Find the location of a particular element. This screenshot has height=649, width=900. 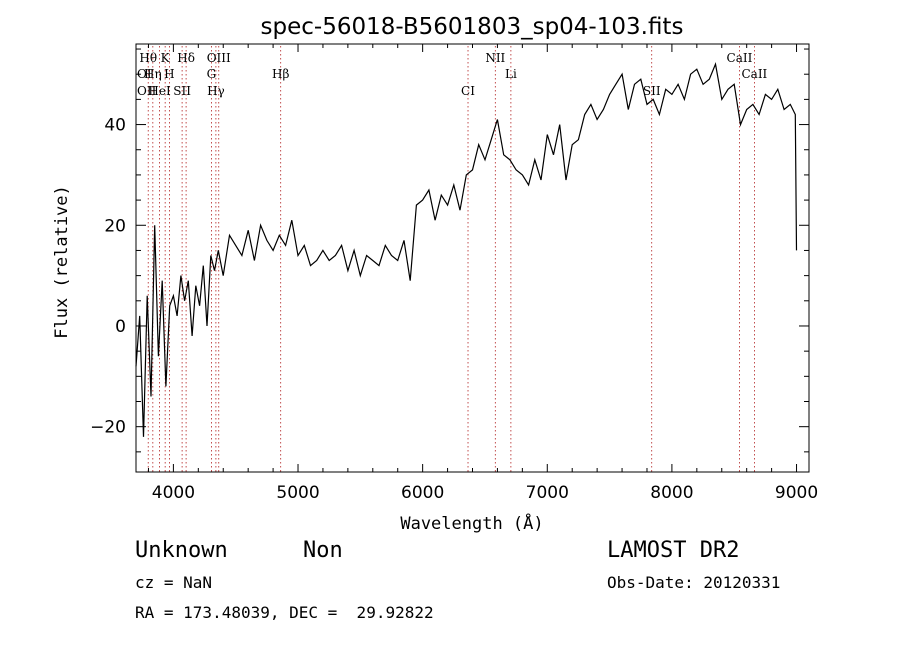

spectral-line-label: H is located at coordinates (169, 74).